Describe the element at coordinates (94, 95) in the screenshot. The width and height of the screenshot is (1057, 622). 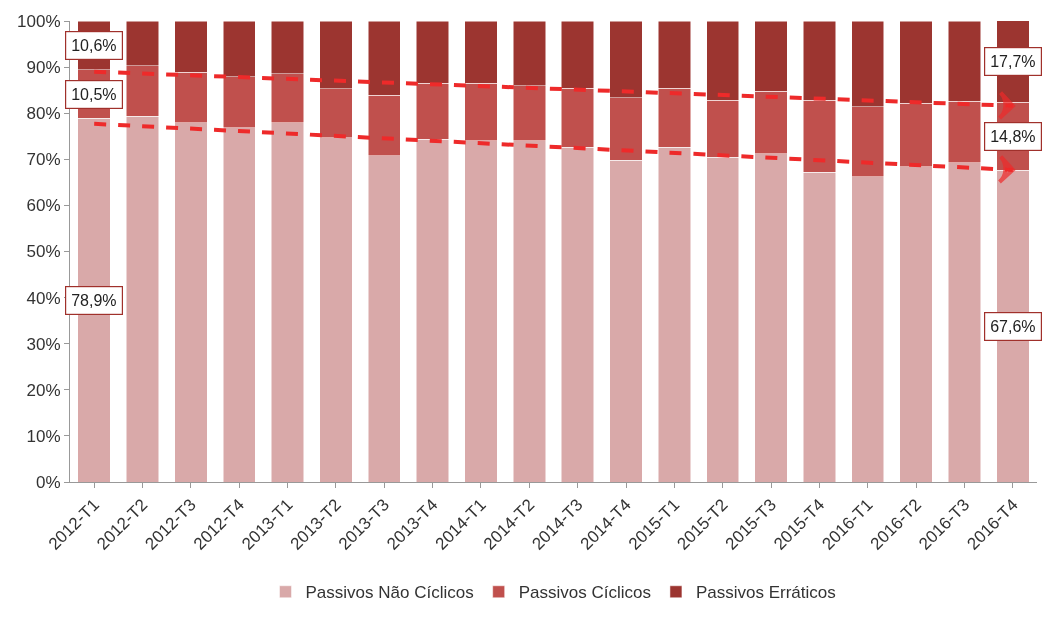
I see `data-label: 10,5%` at that location.